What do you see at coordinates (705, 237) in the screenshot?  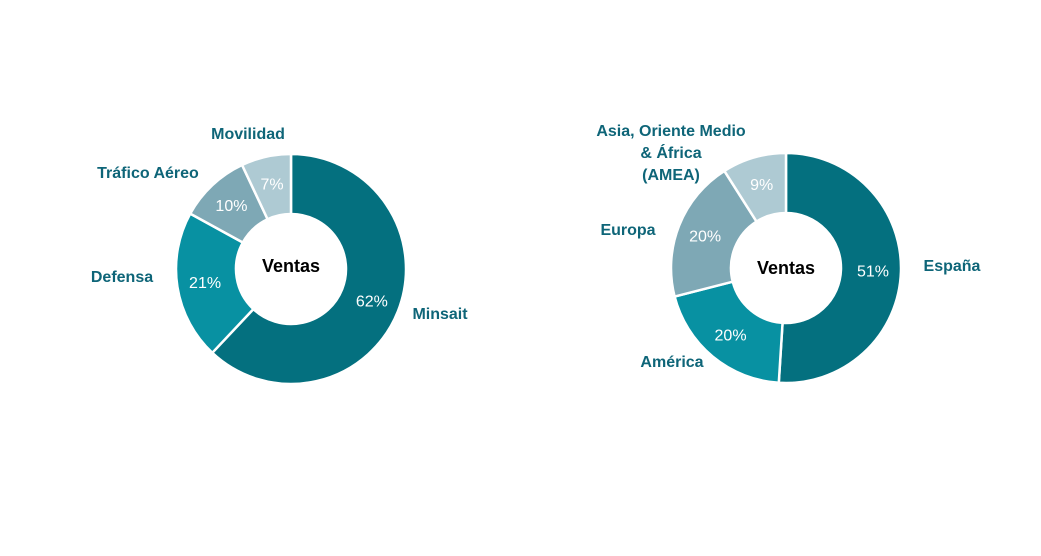 I see `donut-value-label-2: 20%` at bounding box center [705, 237].